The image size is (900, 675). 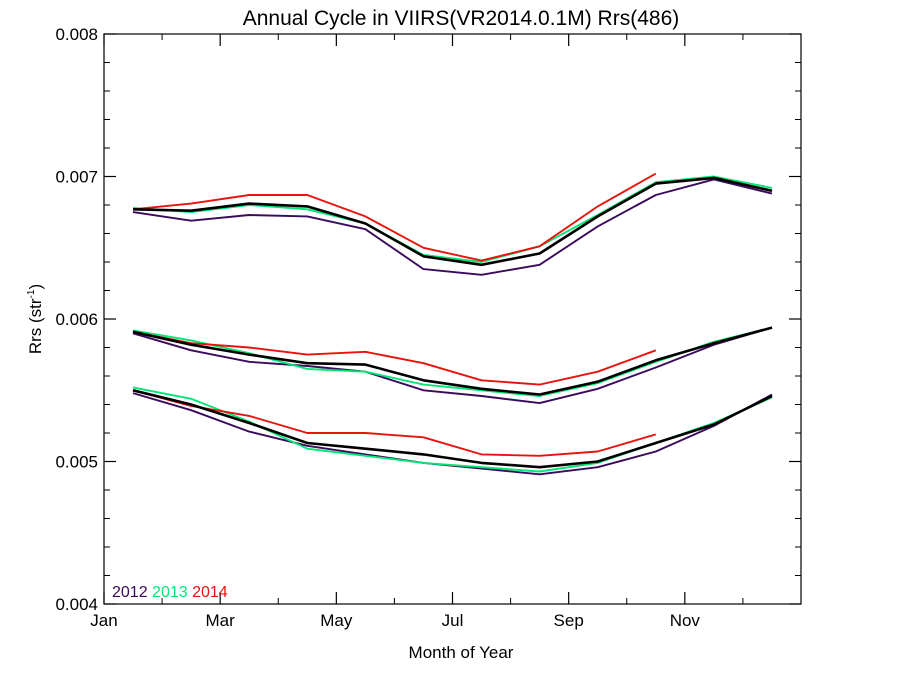 I want to click on y-axis-label-close: ), so click(x=35, y=287).